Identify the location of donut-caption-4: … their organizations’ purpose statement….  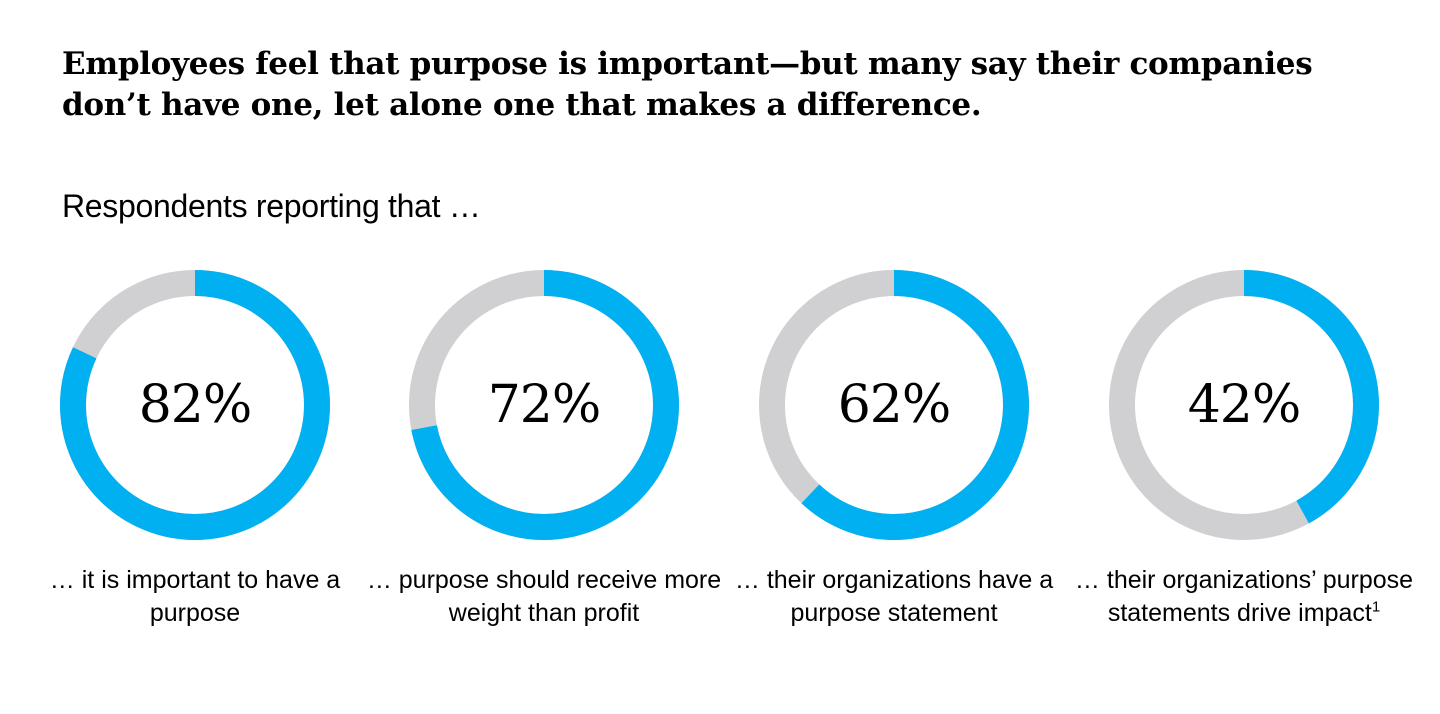
(1244, 597).